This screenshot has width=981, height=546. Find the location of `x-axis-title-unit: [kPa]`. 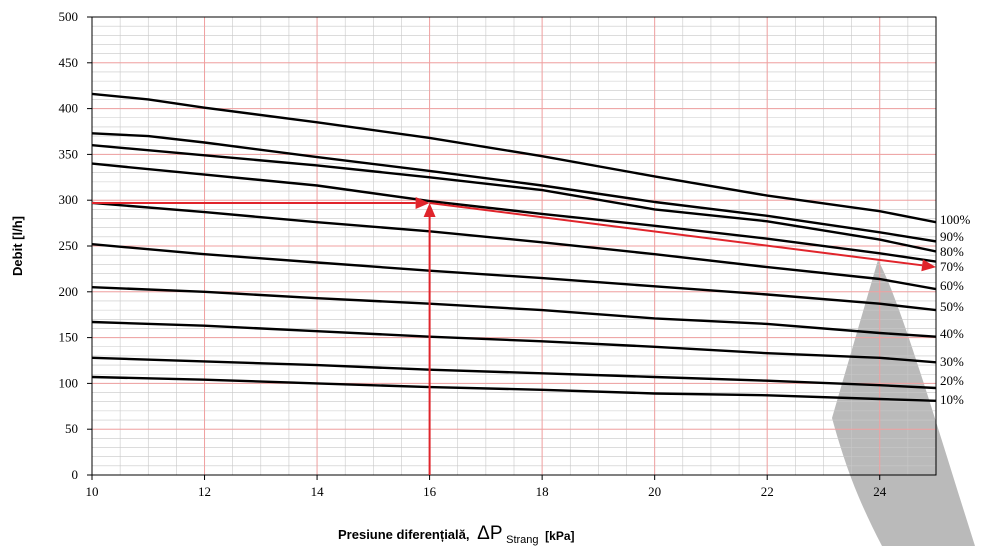

x-axis-title-unit: [kPa] is located at coordinates (559, 536).